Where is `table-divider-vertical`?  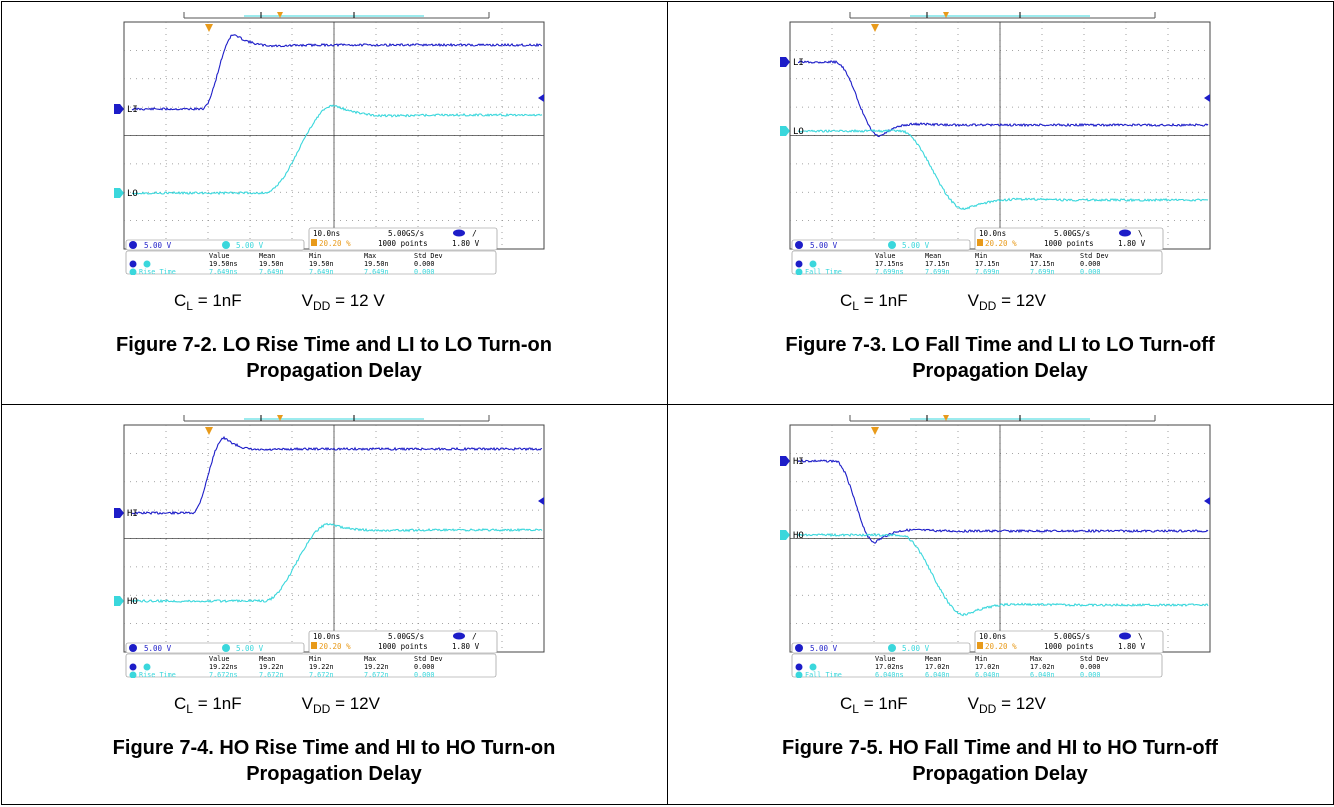 table-divider-vertical is located at coordinates (667, 403).